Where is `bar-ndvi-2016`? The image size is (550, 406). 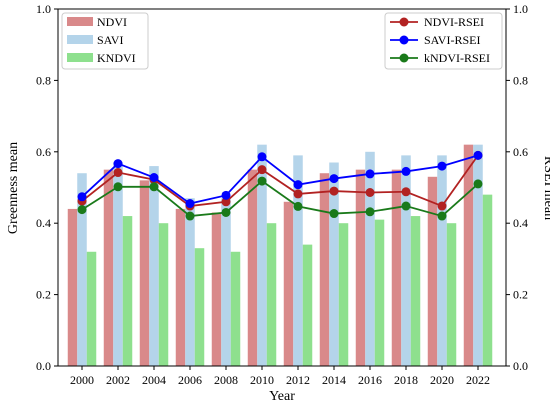 bar-ndvi-2016 is located at coordinates (360, 267).